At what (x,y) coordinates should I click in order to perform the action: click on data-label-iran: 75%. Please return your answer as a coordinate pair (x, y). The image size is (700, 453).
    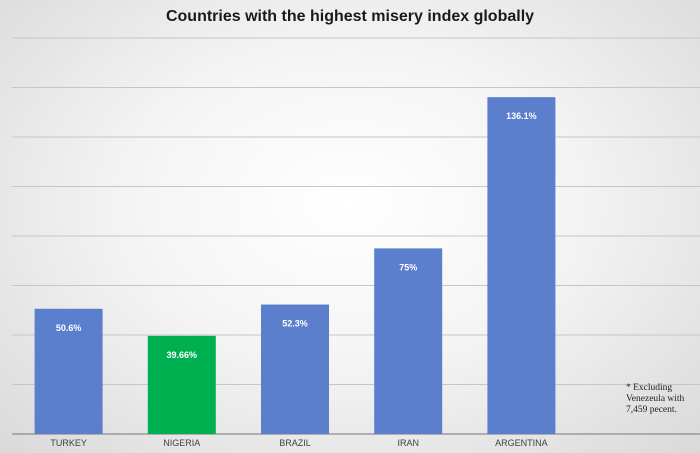
    Looking at the image, I should click on (408, 267).